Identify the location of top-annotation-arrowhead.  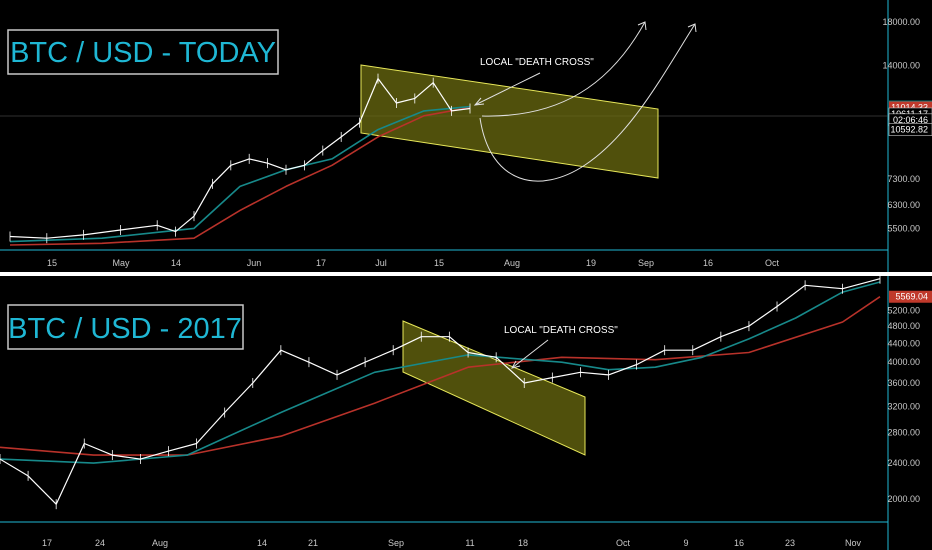
(479, 101).